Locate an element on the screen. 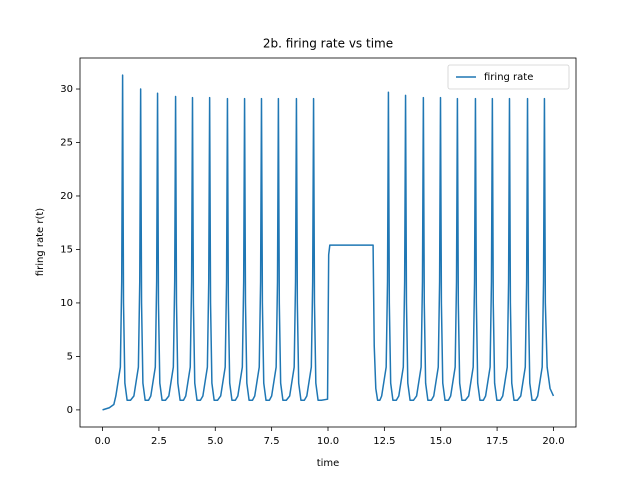 Image resolution: width=640 pixels, height=484 pixels. y-tick-label: 0 is located at coordinates (70, 410).